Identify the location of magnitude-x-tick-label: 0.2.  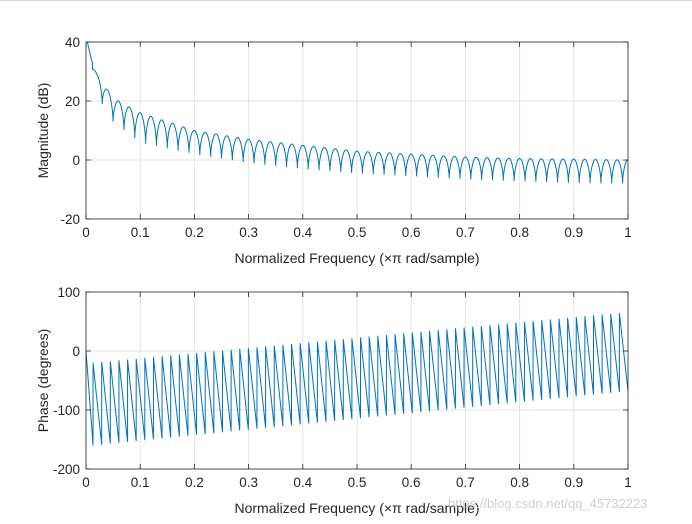
(194, 232).